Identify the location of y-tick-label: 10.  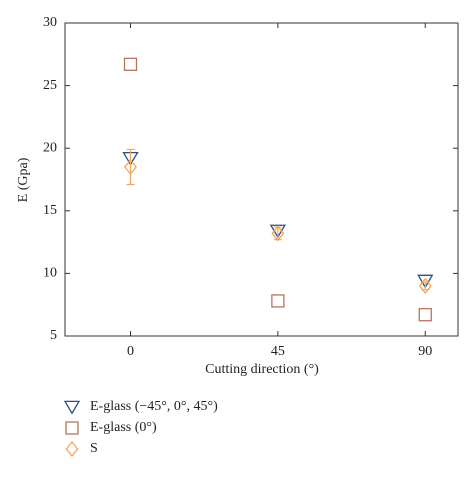
(50, 273).